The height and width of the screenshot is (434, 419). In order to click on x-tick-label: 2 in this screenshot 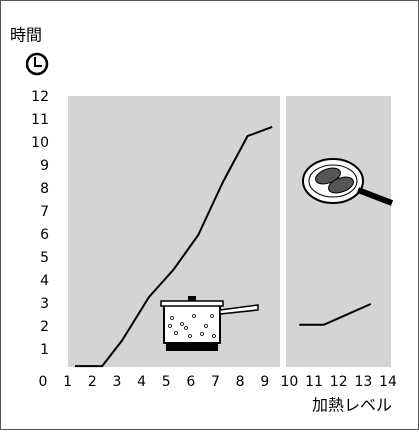, I will do `click(92, 382)`.